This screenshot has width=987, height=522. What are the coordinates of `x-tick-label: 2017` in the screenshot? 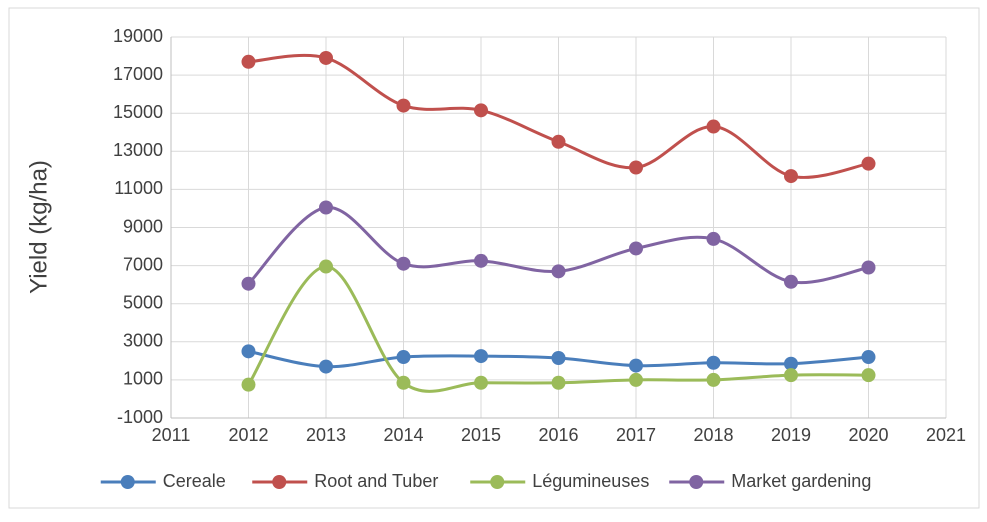 It's located at (636, 435).